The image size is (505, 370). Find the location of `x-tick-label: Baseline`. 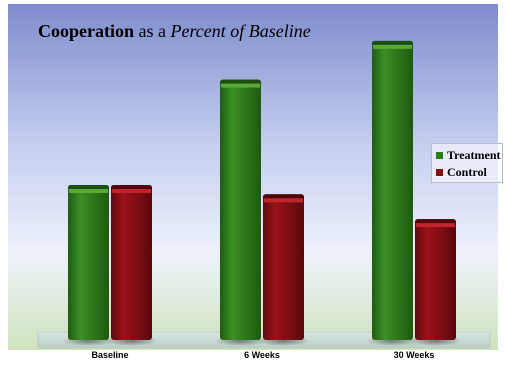

x-tick-label: Baseline is located at coordinates (110, 355).